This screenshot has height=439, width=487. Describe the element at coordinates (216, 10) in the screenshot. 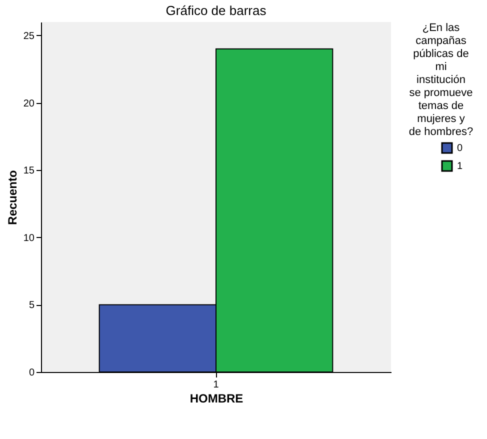

I see `chart-title: Gráfico de barras` at that location.